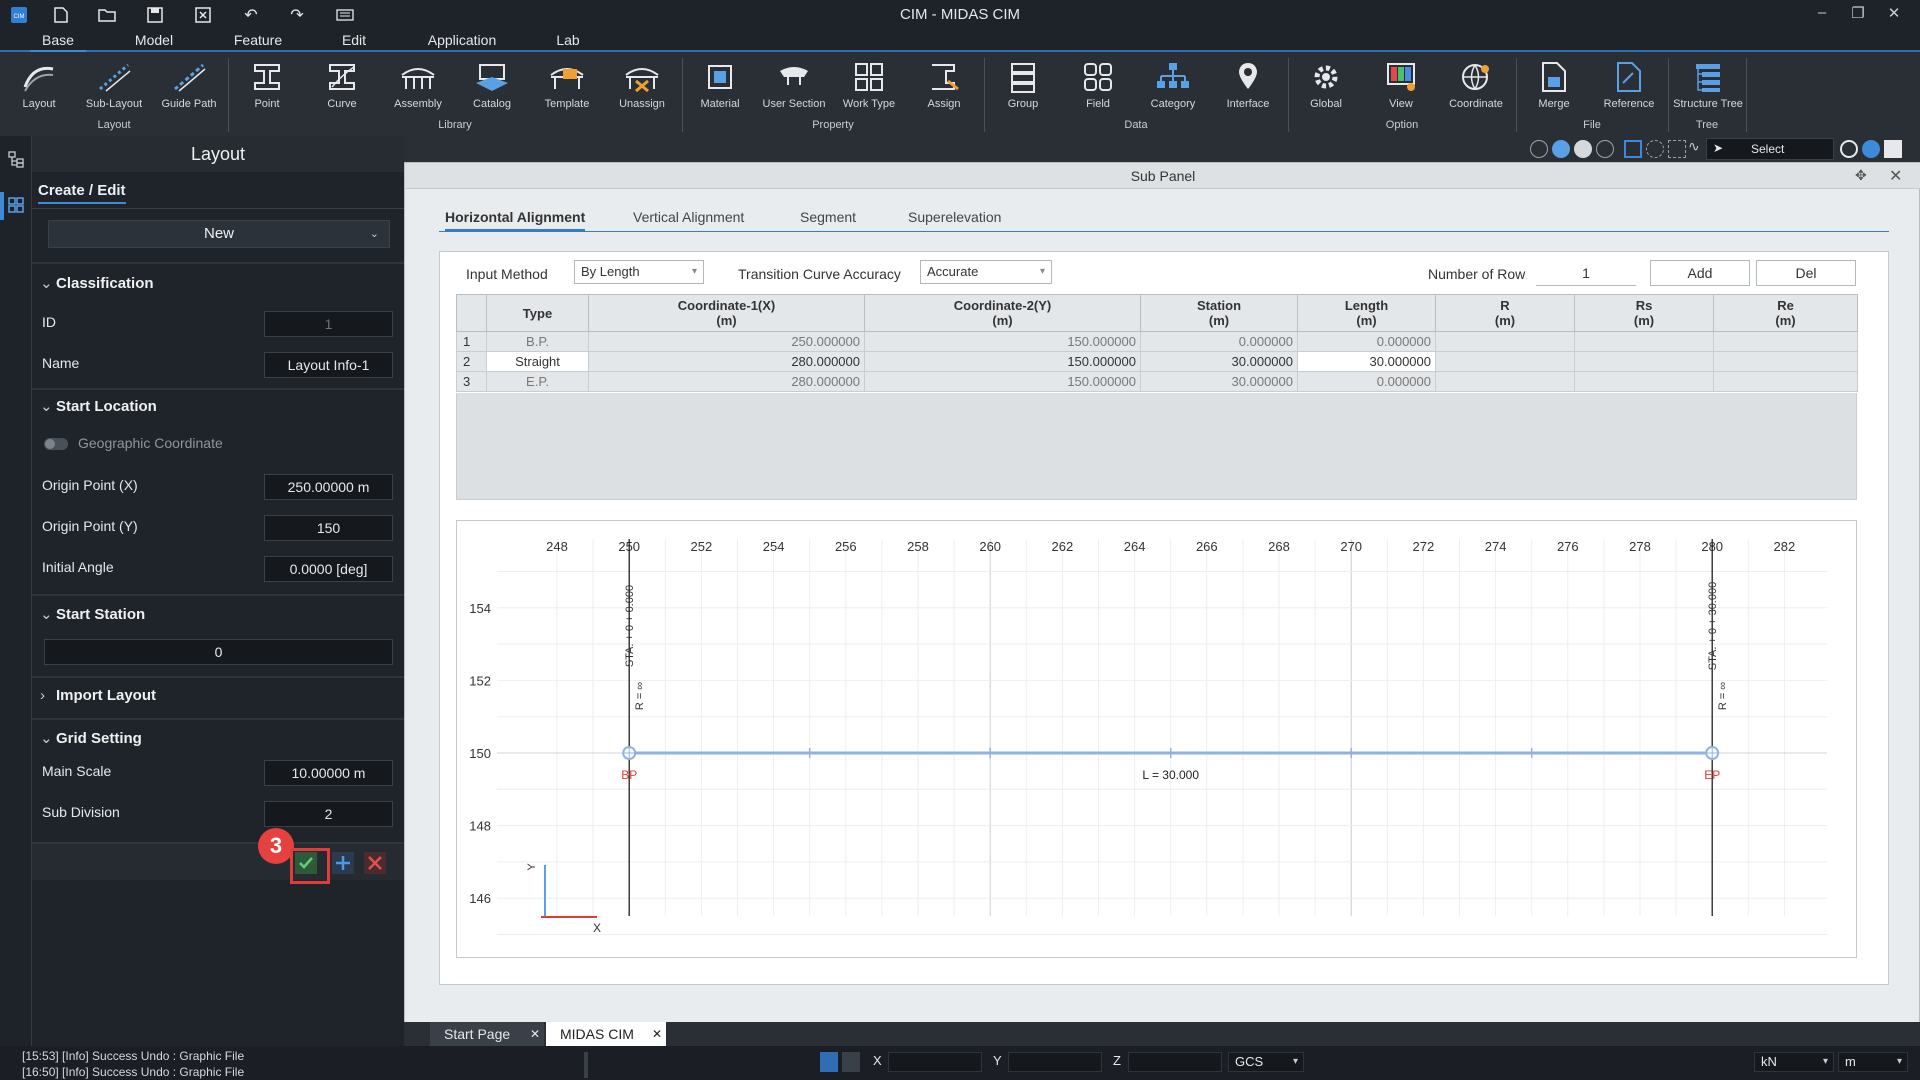 Image resolution: width=1920 pixels, height=1080 pixels. What do you see at coordinates (203, 15) in the screenshot?
I see `close-file-icon` at bounding box center [203, 15].